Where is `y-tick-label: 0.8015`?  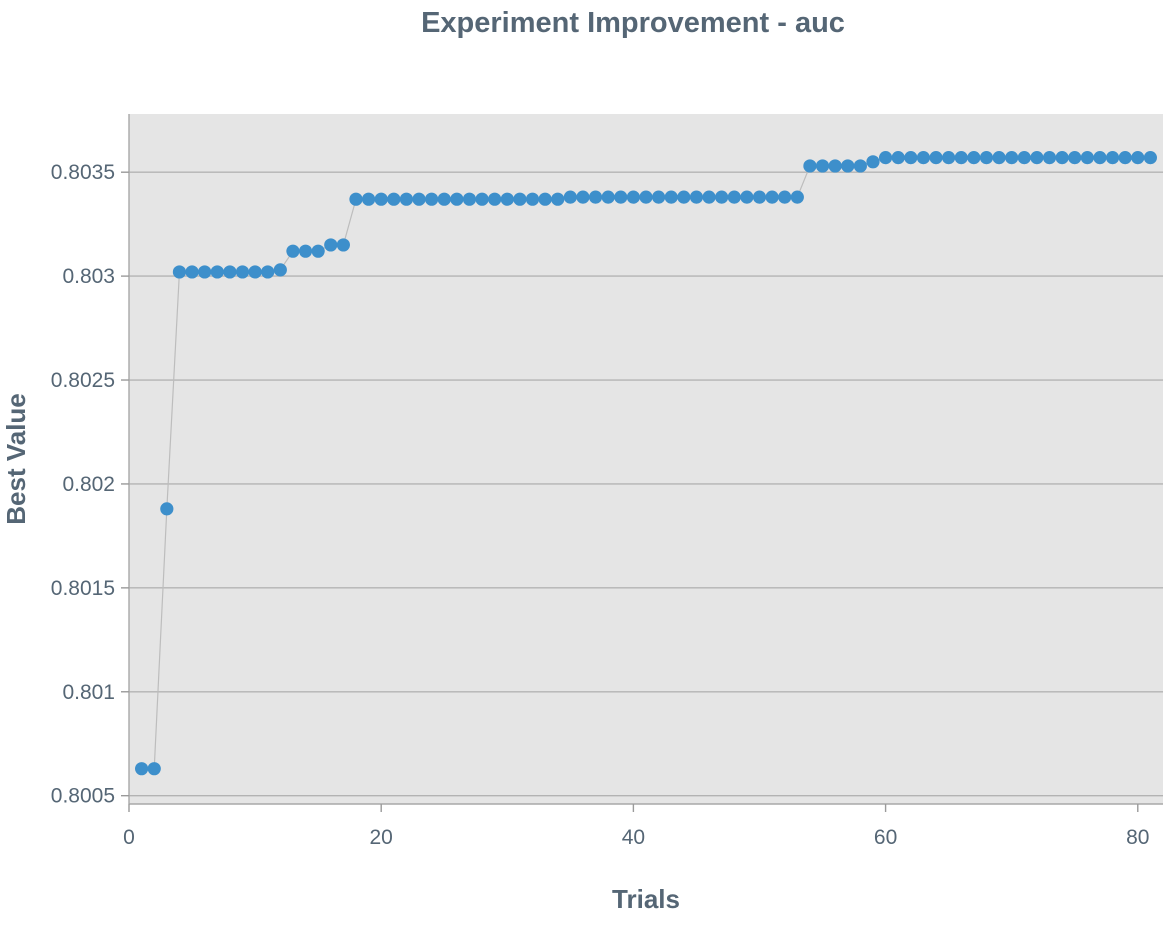 y-tick-label: 0.8015 is located at coordinates (83, 588).